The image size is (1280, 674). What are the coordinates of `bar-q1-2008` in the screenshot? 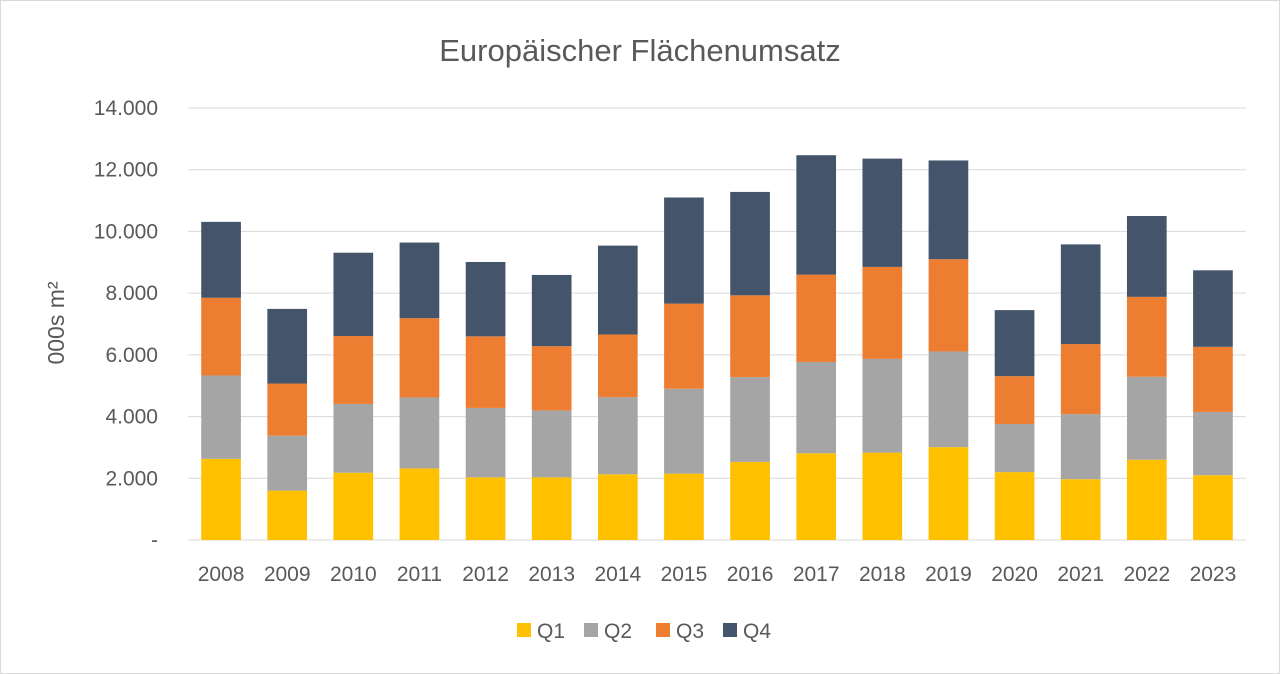 It's located at (221, 499).